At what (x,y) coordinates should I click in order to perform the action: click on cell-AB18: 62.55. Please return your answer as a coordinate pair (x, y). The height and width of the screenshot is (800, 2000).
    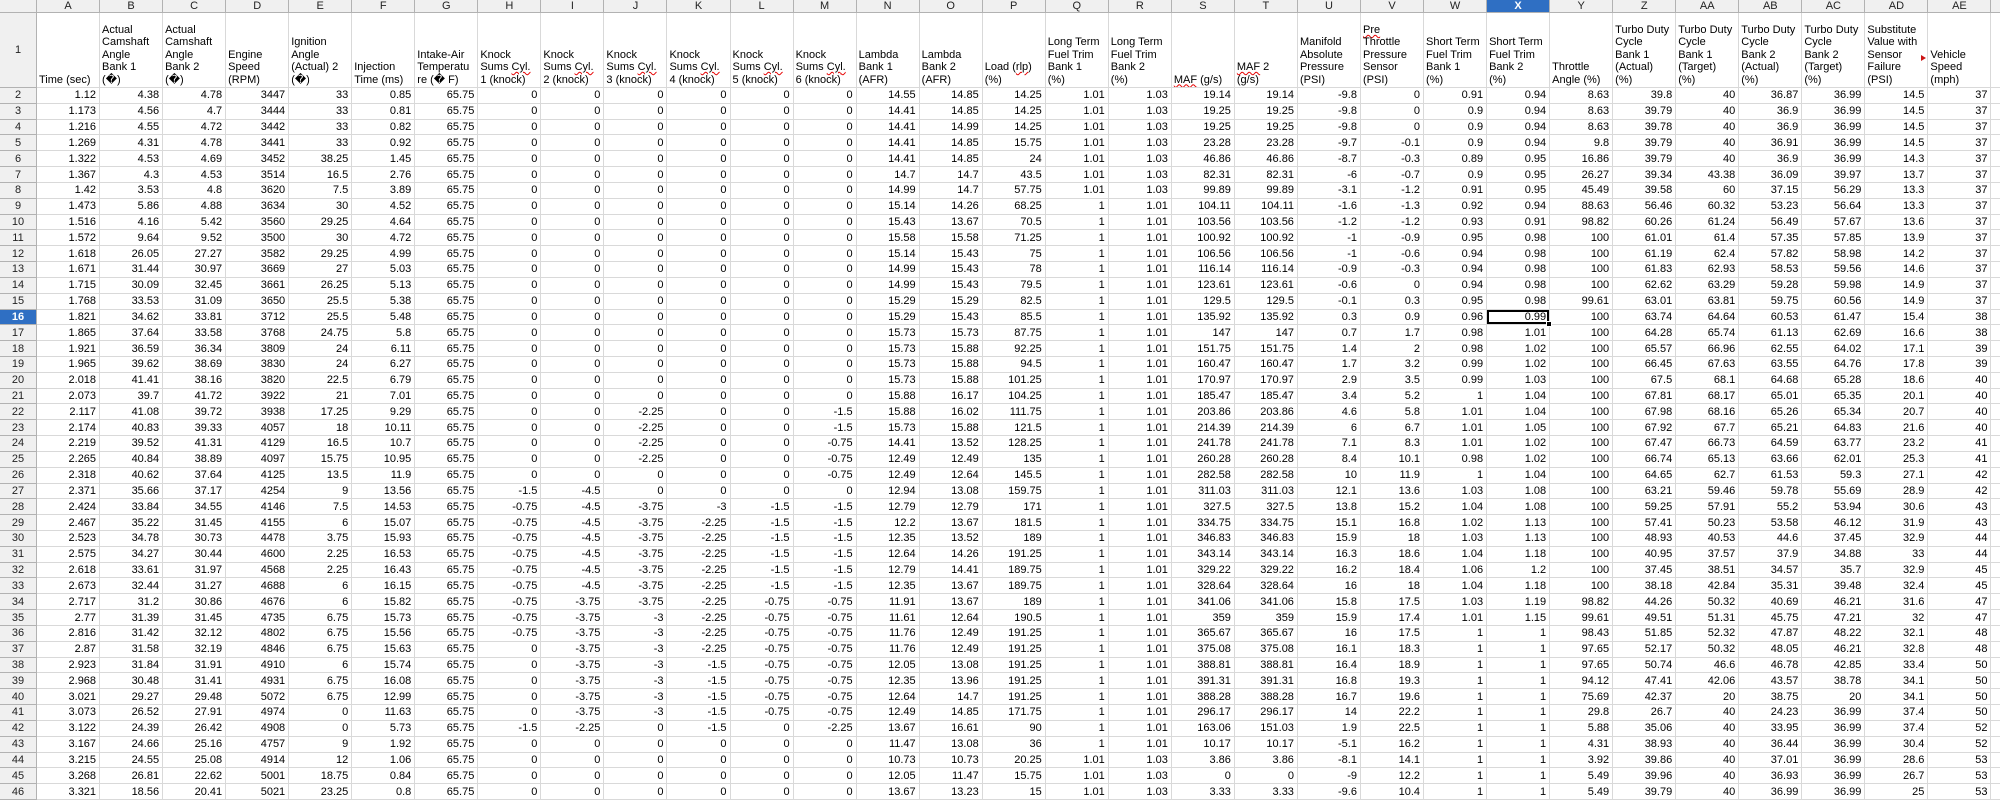
    Looking at the image, I should click on (1771, 349).